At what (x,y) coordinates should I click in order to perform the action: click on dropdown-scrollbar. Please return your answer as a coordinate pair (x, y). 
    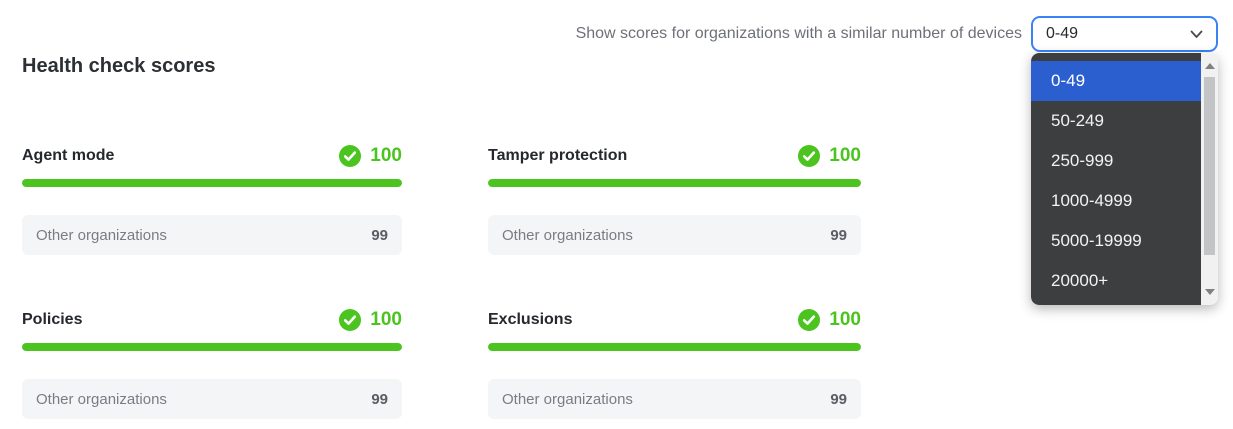
    Looking at the image, I should click on (1209, 179).